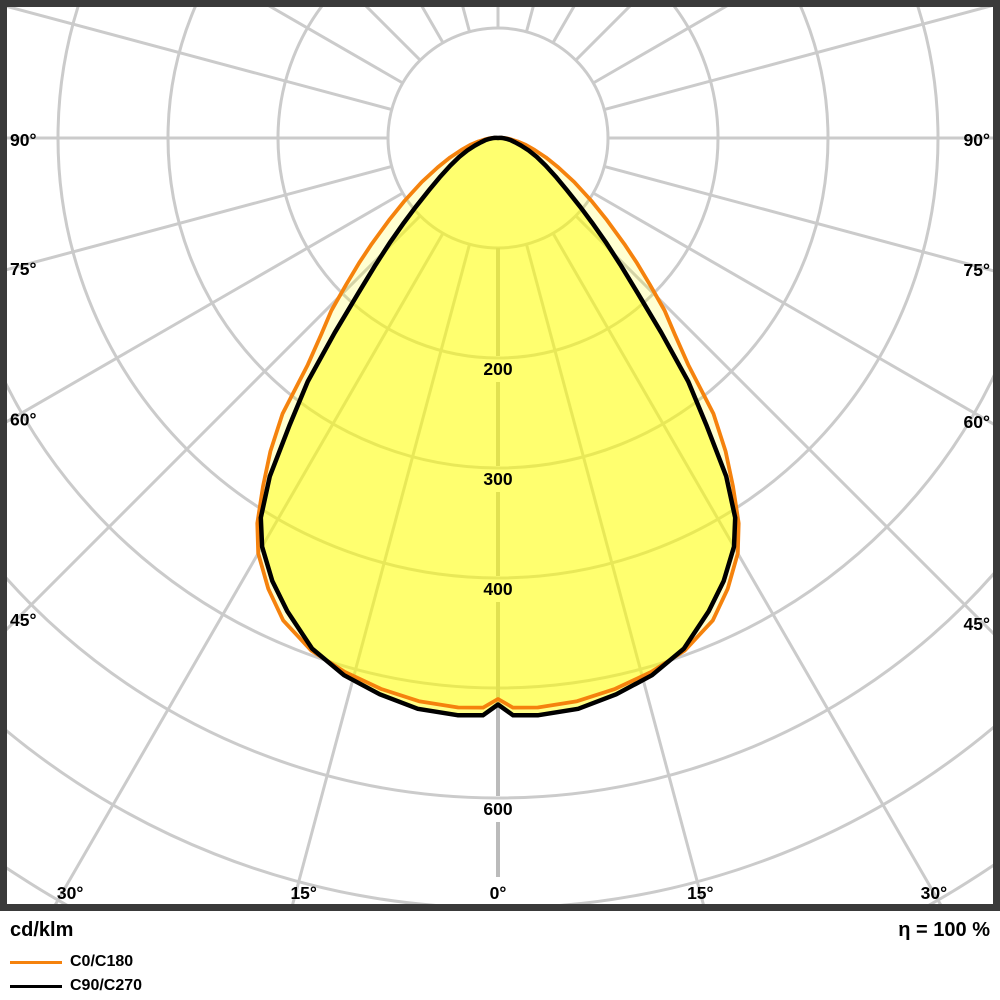 Image resolution: width=1000 pixels, height=1000 pixels. What do you see at coordinates (36, 986) in the screenshot?
I see `legend-line-c90-c270-icon` at bounding box center [36, 986].